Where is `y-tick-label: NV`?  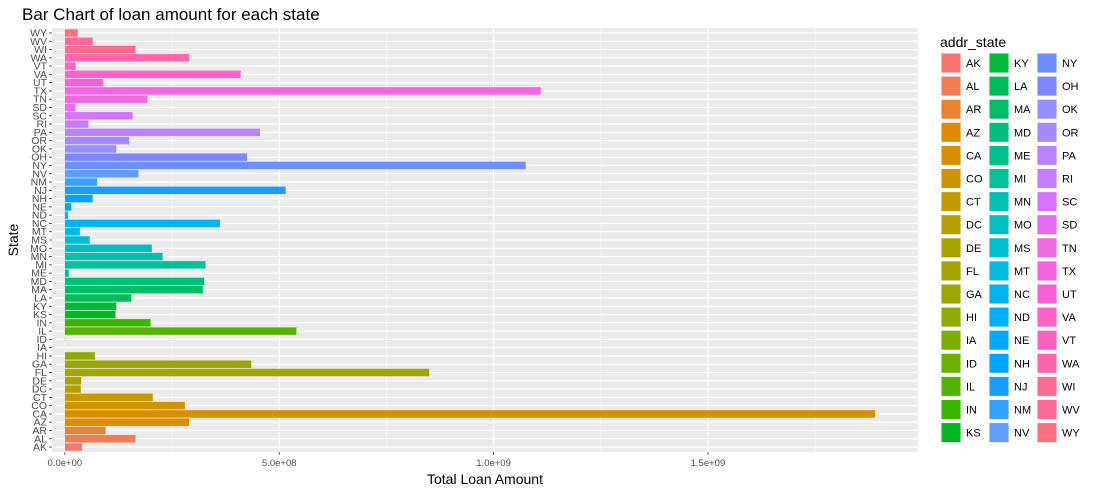
y-tick-label: NV is located at coordinates (39, 174).